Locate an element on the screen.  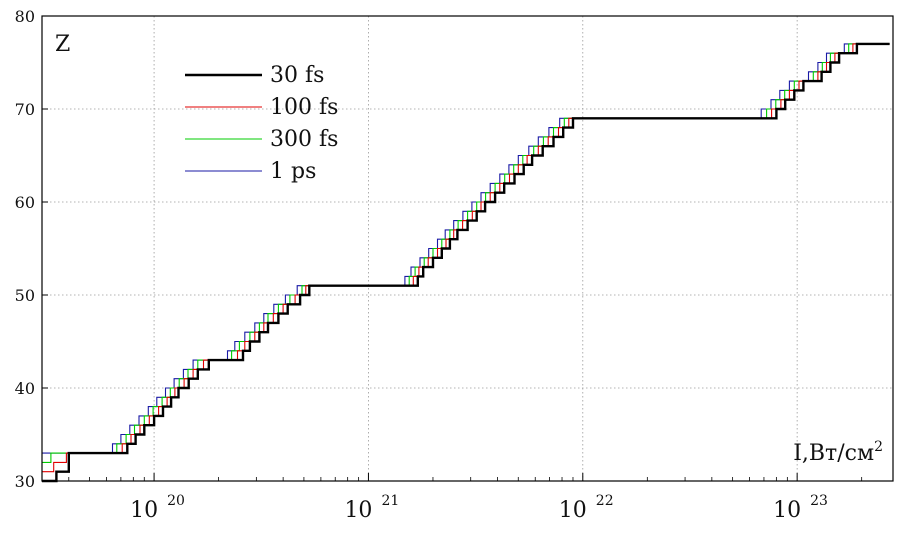
legend-label: 100 fs is located at coordinates (304, 107).